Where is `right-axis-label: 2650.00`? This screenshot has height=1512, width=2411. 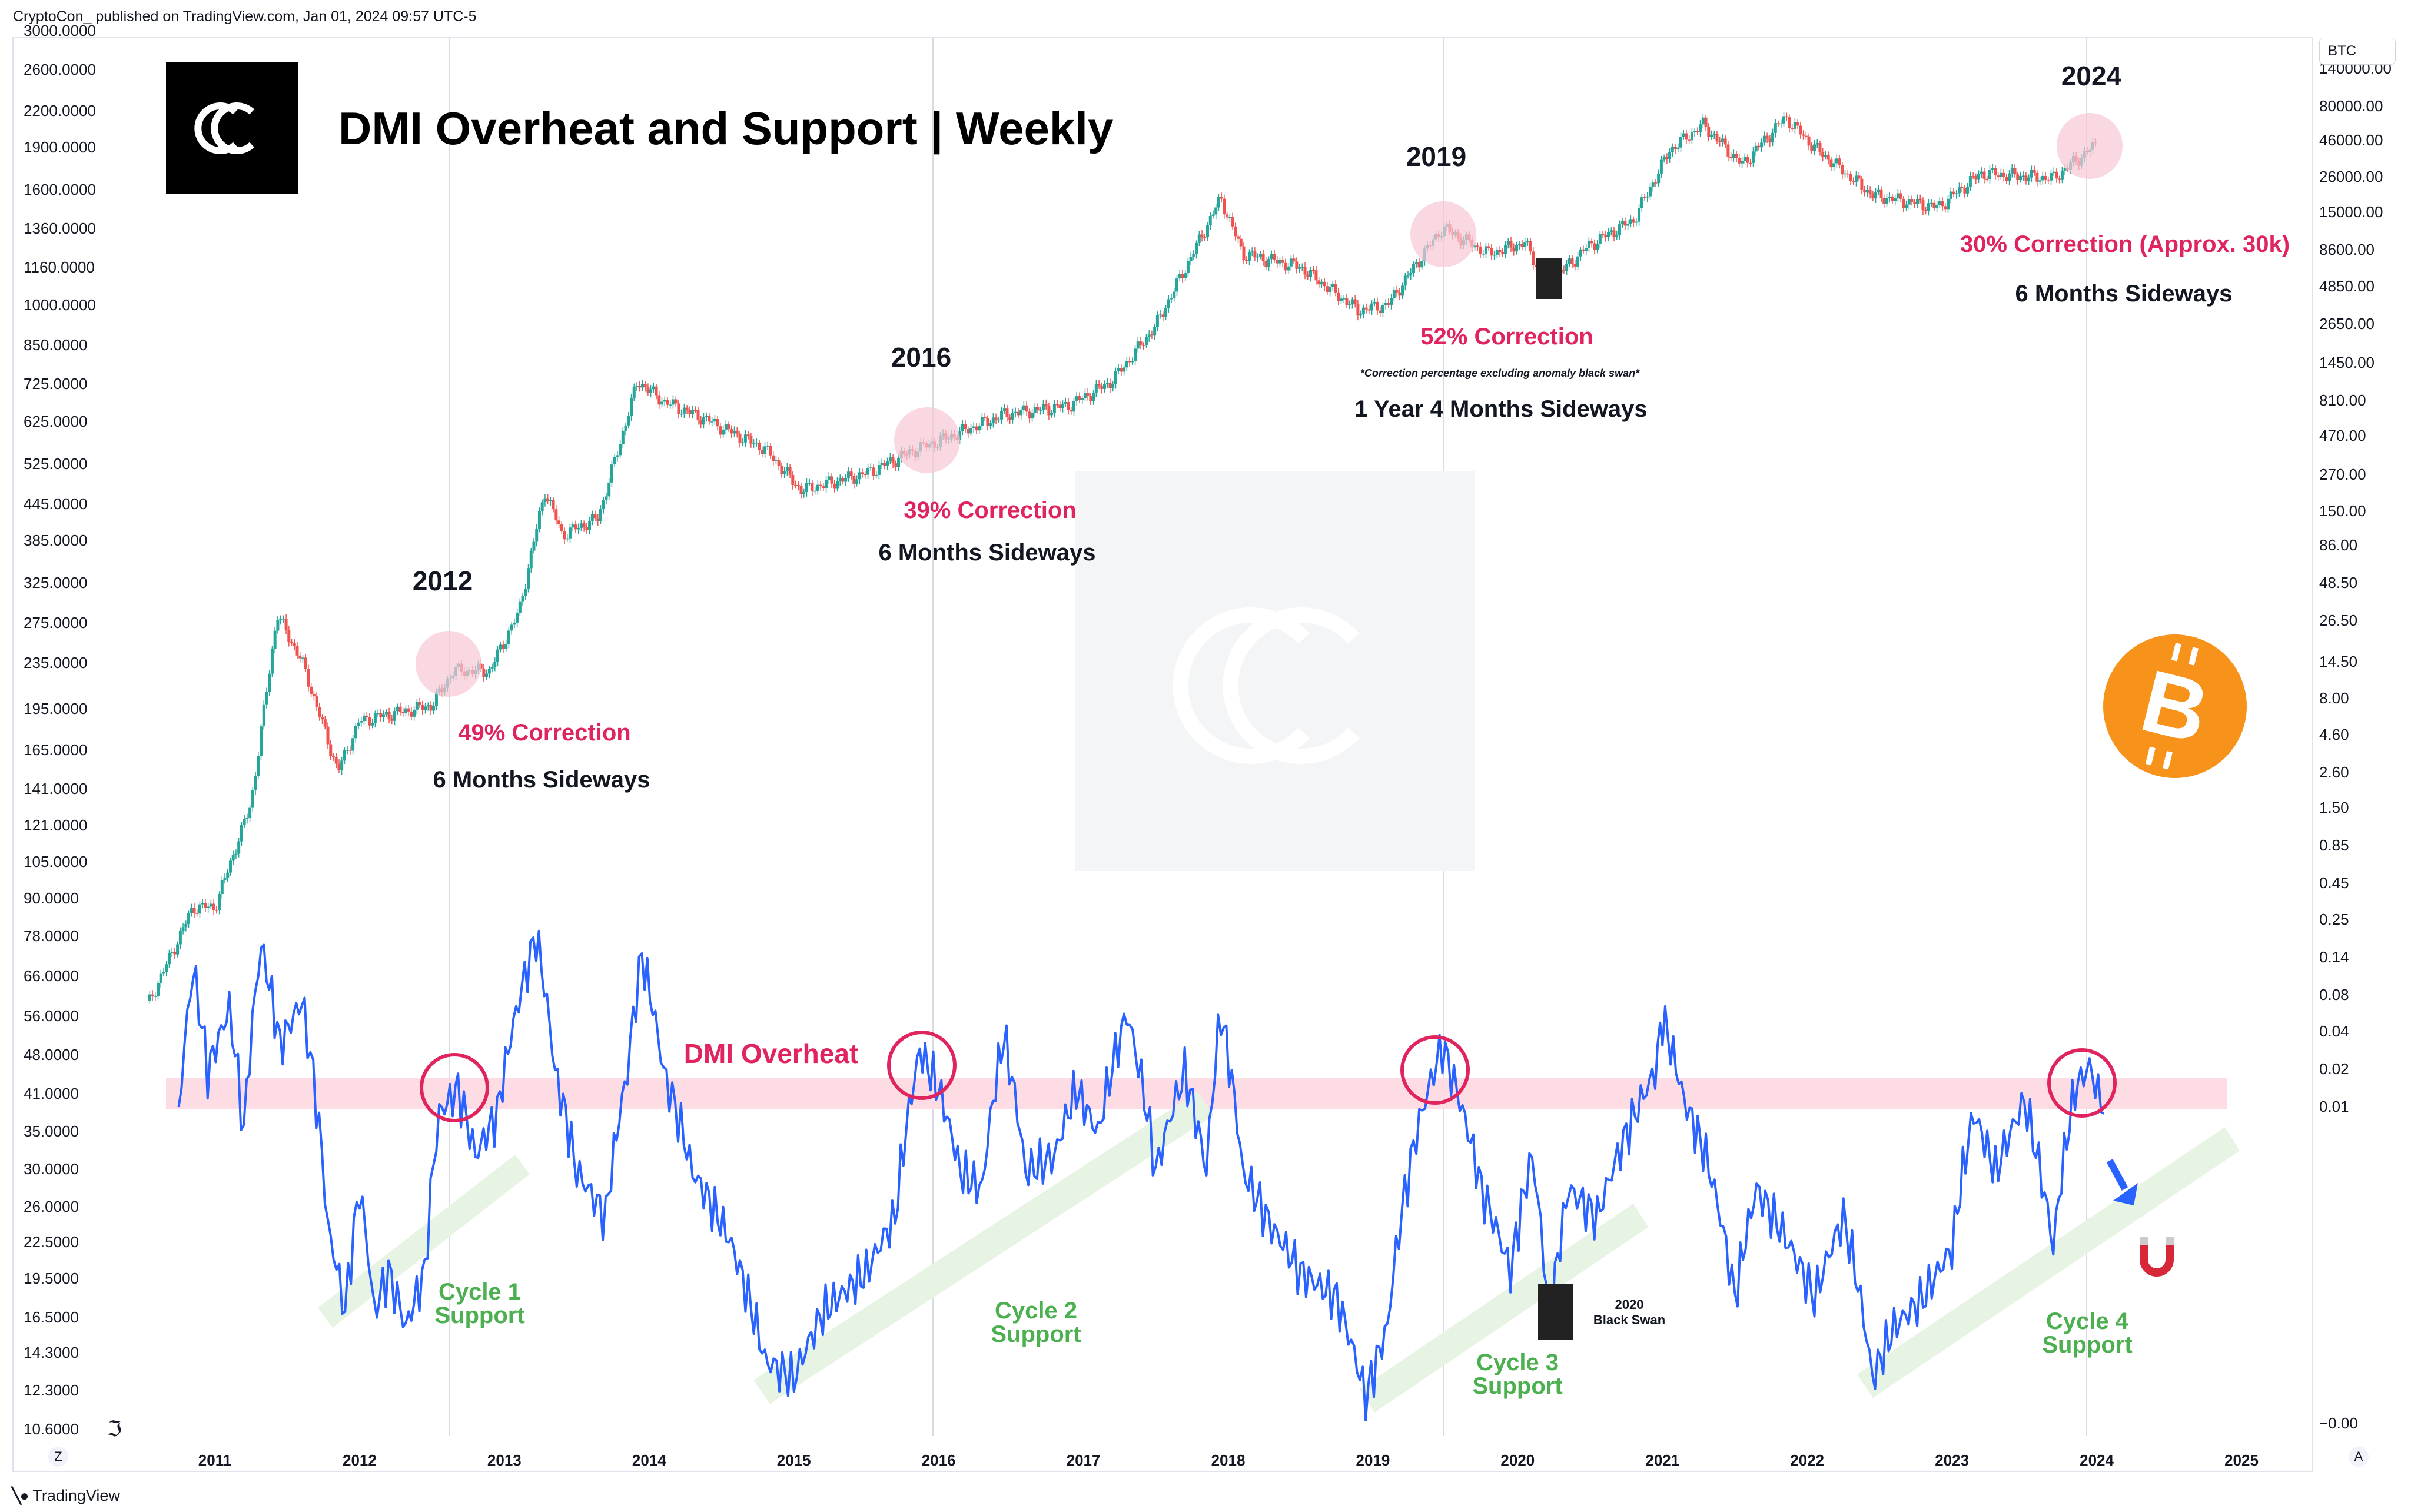
right-axis-label: 2650.00 is located at coordinates (2347, 324).